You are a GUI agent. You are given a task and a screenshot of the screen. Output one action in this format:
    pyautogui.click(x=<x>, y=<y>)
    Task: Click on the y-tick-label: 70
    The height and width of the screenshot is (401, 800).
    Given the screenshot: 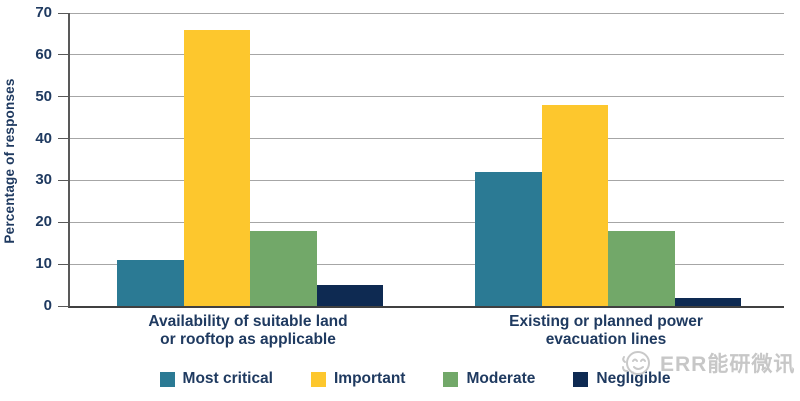 What is the action you would take?
    pyautogui.click(x=43, y=12)
    